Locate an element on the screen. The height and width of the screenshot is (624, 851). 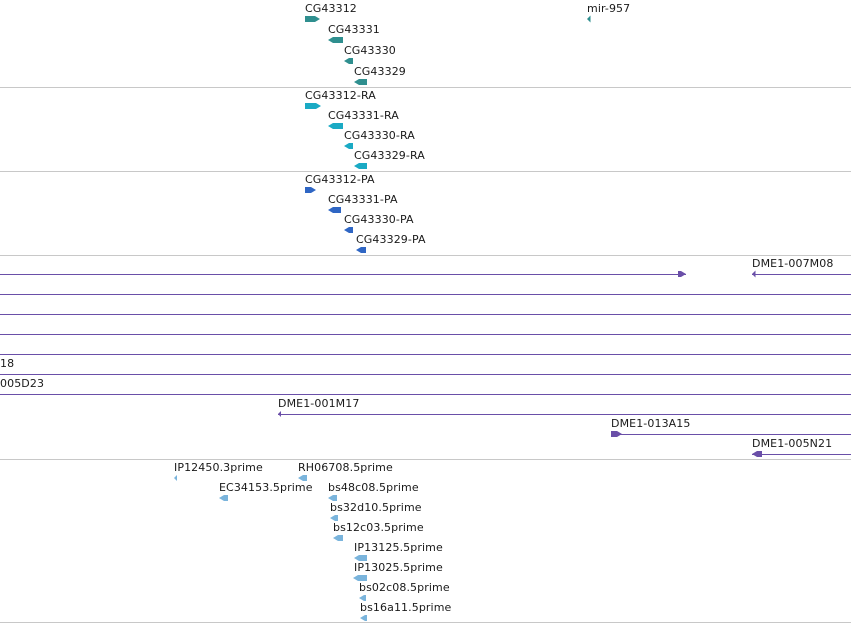
est-label-bs16a11-5prime: bs16a11.5prime is located at coordinates (406, 607).